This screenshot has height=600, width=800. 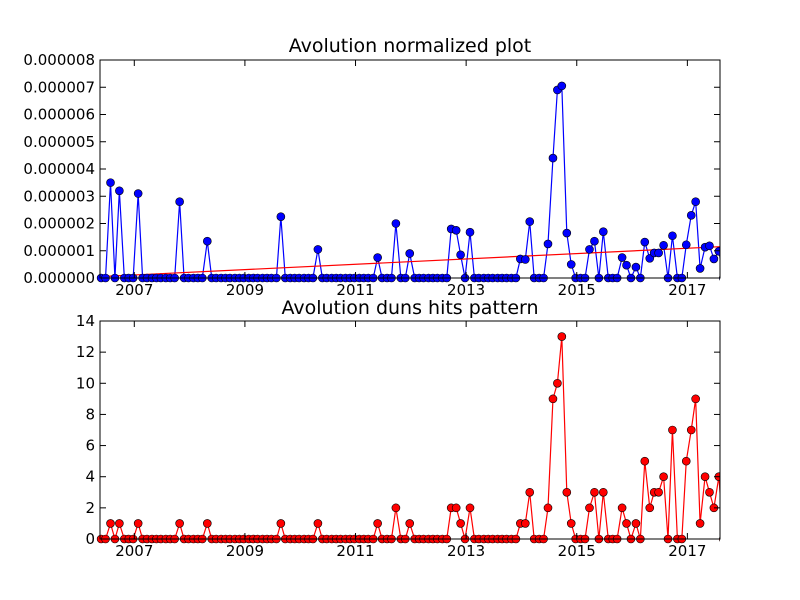 I want to click on duns-hits-y-tick-label: 6, so click(x=90, y=446).